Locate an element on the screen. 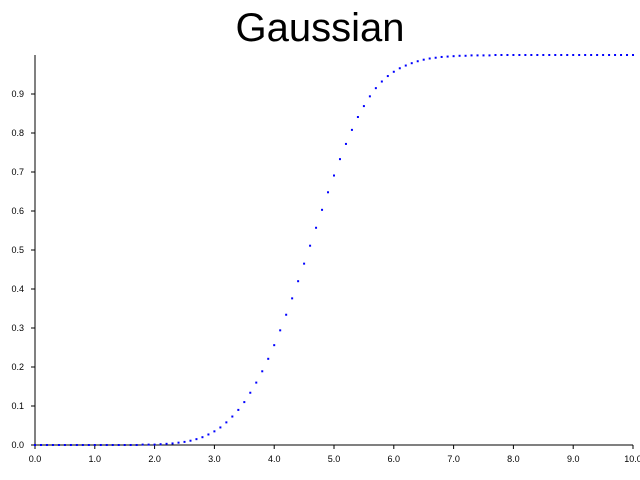 This screenshot has height=480, width=640. x-tick-label: 8.0 is located at coordinates (513, 459).